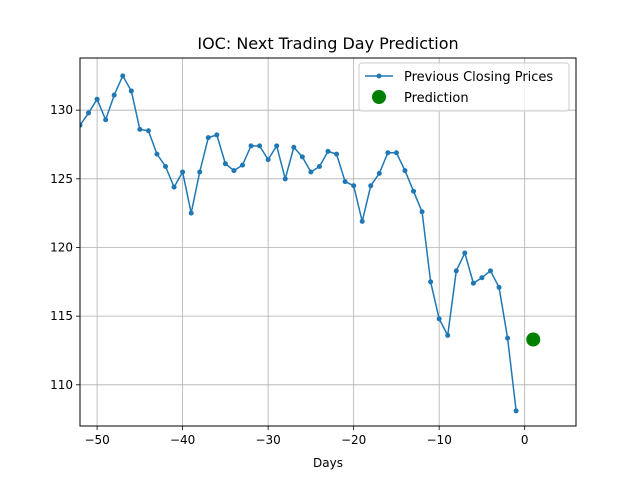 The height and width of the screenshot is (480, 640). I want to click on legend-label-previous-closing-prices: Previous Closing Prices, so click(478, 77).